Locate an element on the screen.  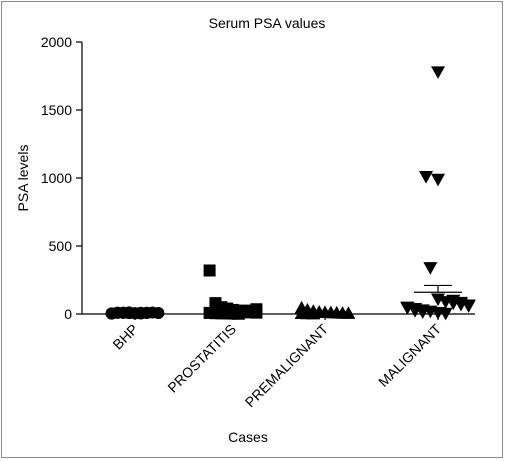
y-axis-label: PSA levels is located at coordinates (23, 178).